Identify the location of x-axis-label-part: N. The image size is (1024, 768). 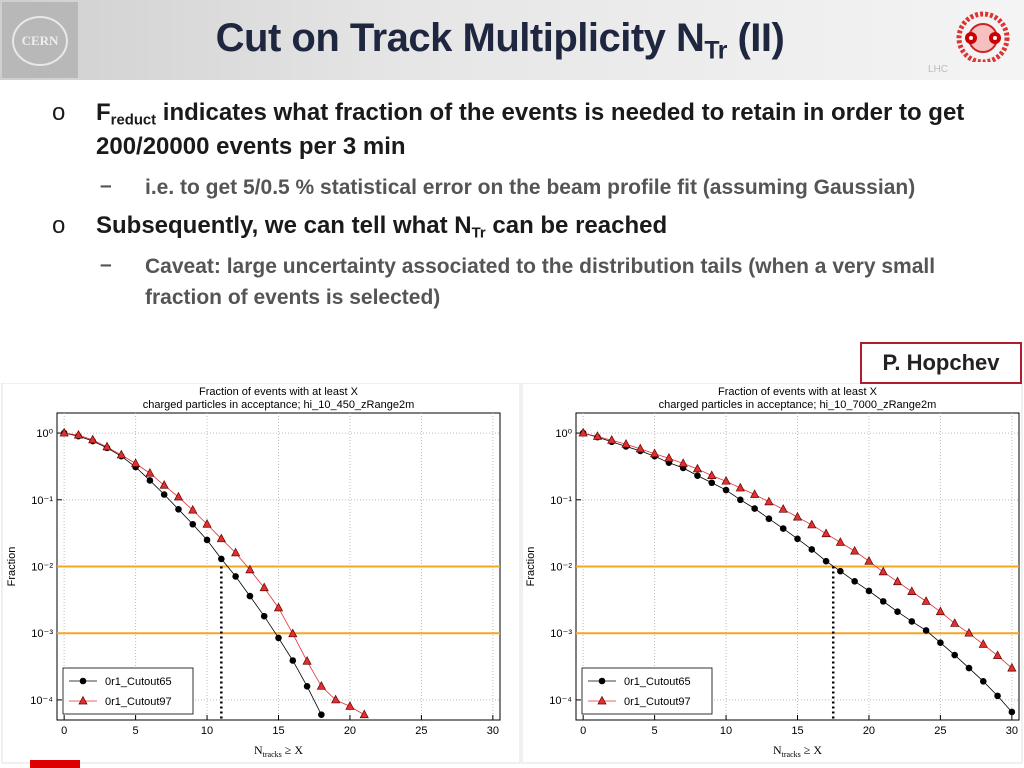
(258, 750).